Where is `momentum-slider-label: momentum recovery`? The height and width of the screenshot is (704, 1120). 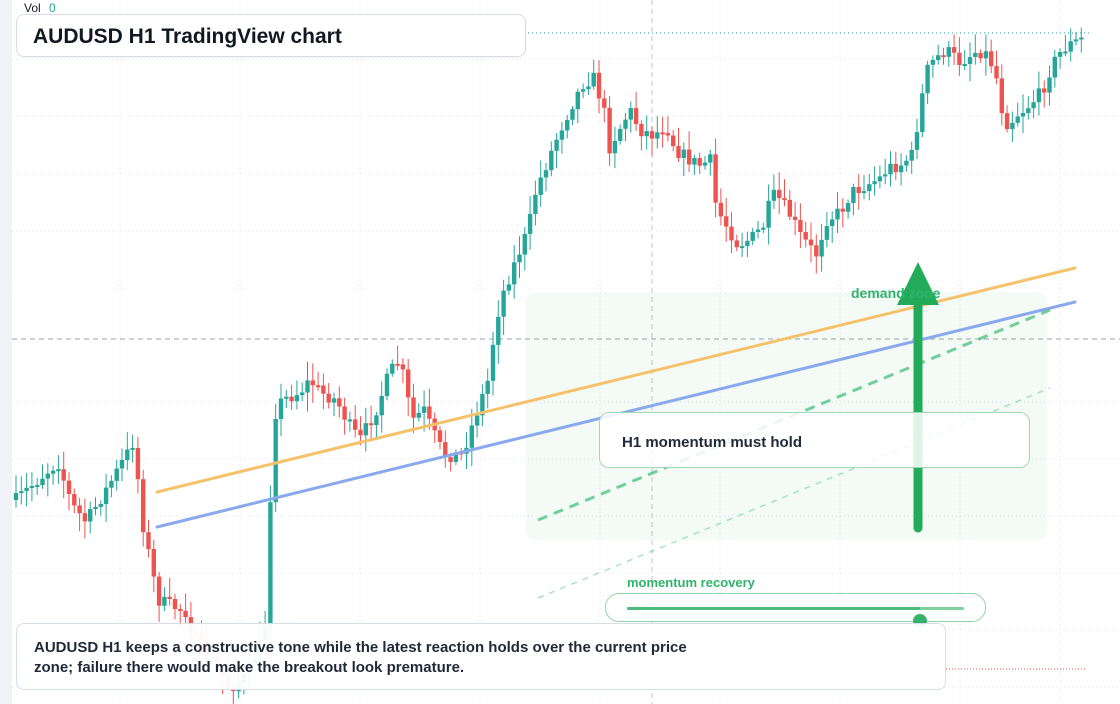 momentum-slider-label: momentum recovery is located at coordinates (691, 582).